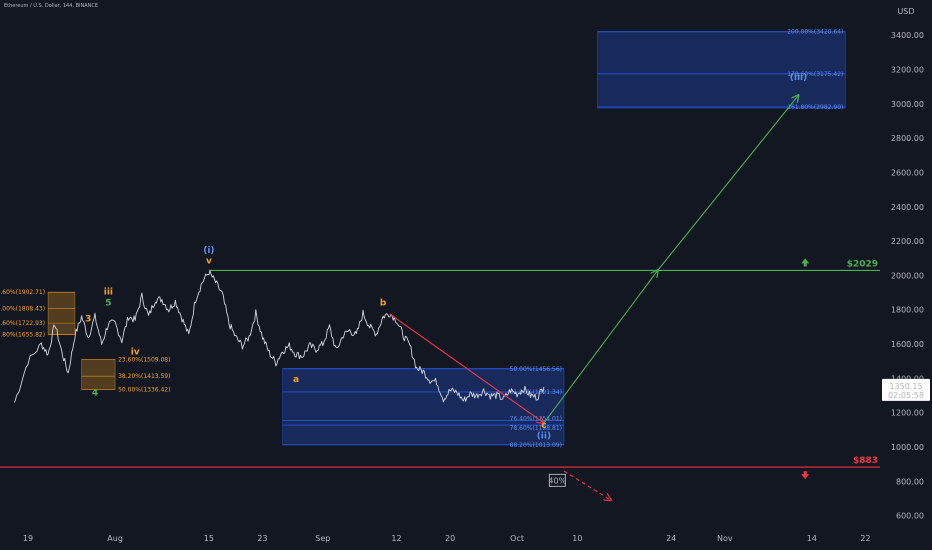  Describe the element at coordinates (536, 428) in the screenshot. I see `correction-zone-ii-fib-label: 78.60%(1128.81)` at that location.